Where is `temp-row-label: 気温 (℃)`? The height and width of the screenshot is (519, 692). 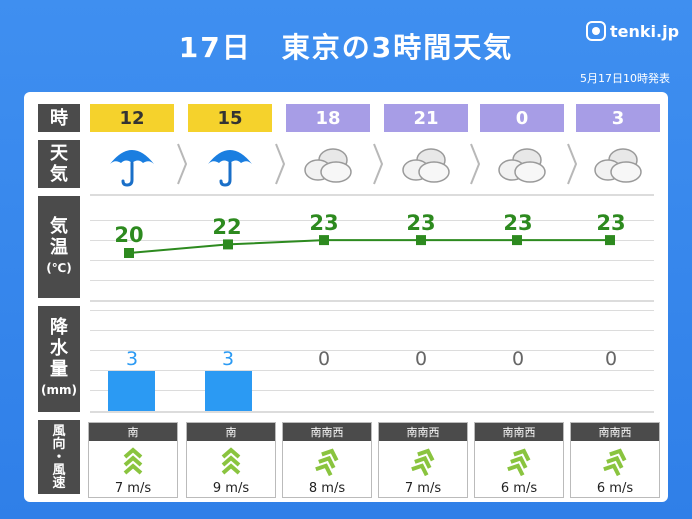 temp-row-label: 気温 (℃) is located at coordinates (59, 247).